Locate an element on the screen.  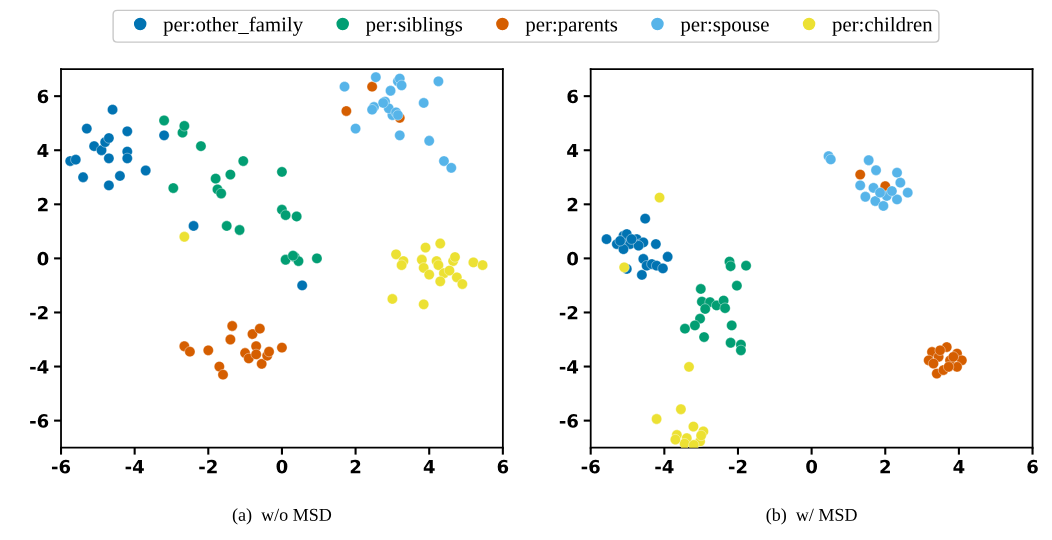
legend-label: per:parents is located at coordinates (571, 27).